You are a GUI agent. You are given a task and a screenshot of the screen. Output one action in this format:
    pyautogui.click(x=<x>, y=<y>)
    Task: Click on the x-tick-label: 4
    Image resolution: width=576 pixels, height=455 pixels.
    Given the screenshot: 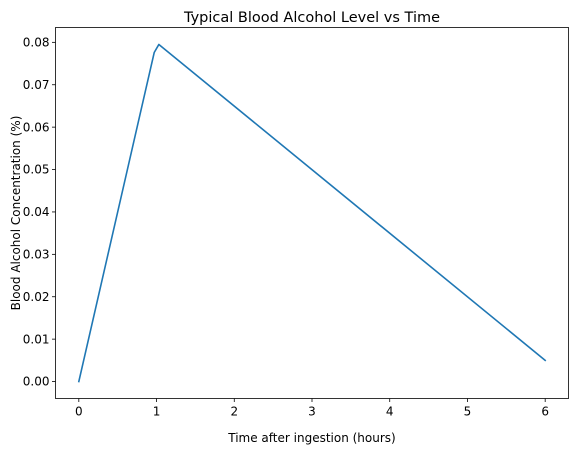 What is the action you would take?
    pyautogui.click(x=390, y=412)
    